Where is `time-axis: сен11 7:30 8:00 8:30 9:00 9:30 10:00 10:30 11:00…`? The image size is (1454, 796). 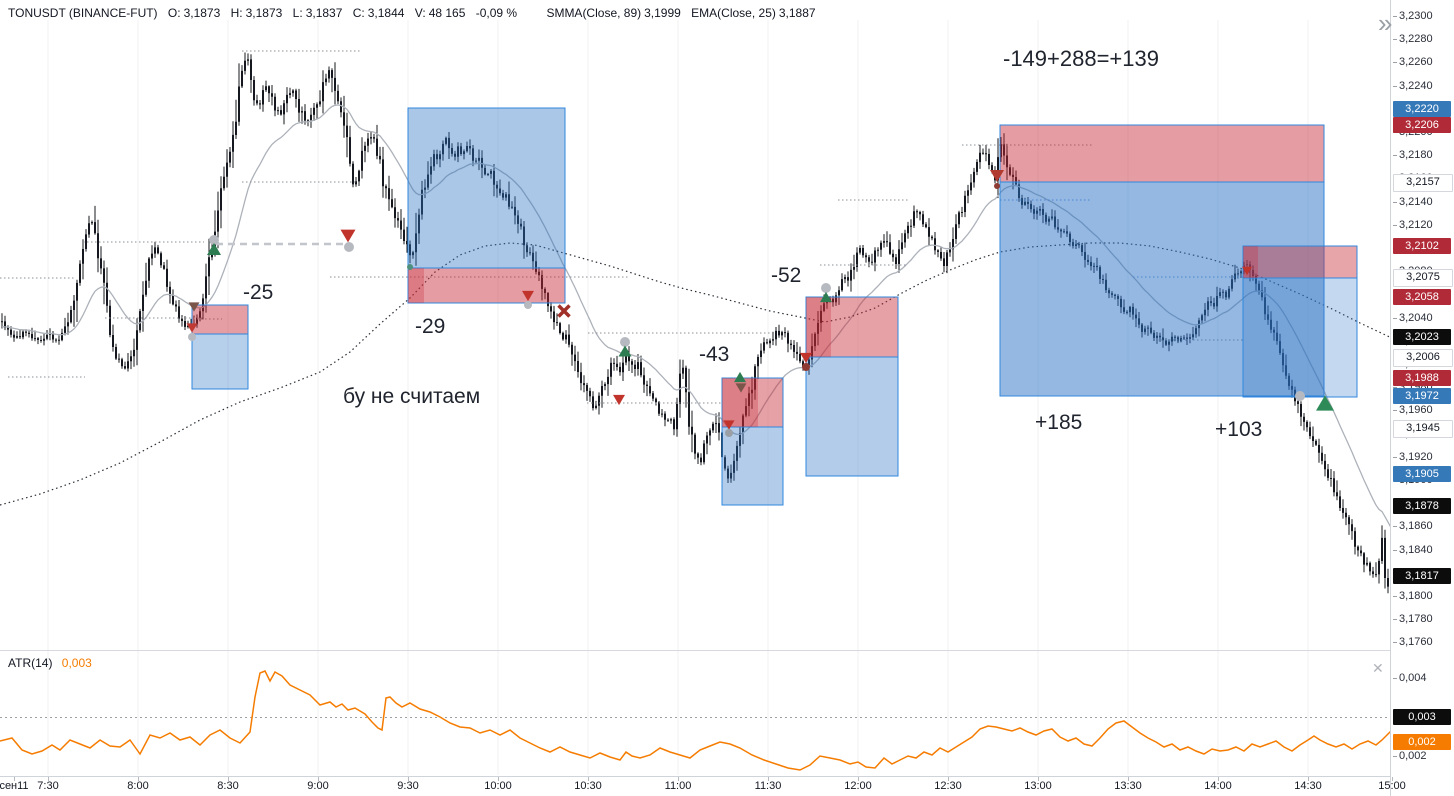
time-axis: сен11 7:30 8:00 8:30 9:00 9:30 10:00 10:30 11:00… is located at coordinates (703, 786).